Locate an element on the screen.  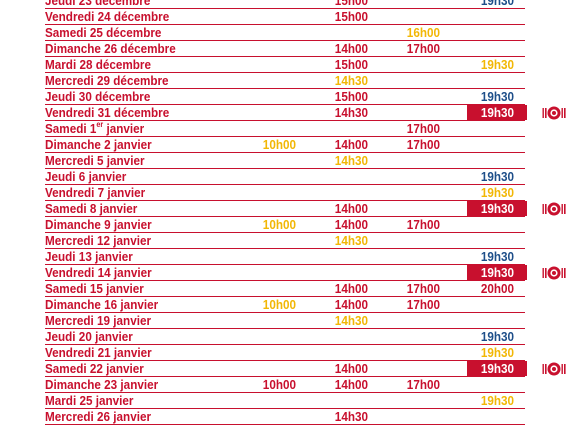
schedule-row: Vendredi 24 décembre 15h00 is located at coordinates (285, 17).